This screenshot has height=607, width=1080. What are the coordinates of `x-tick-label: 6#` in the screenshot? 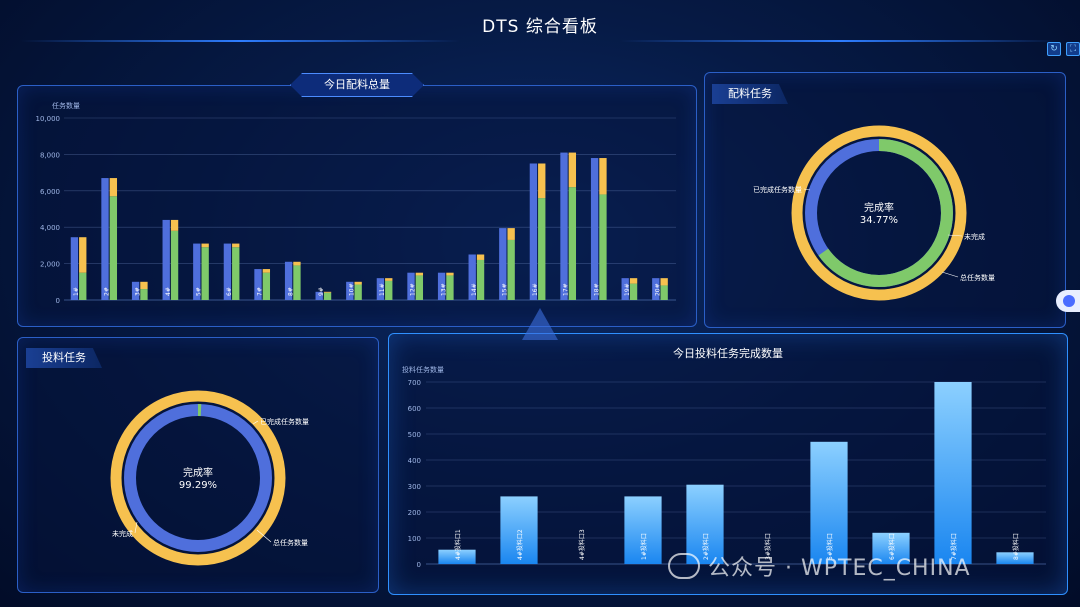 It's located at (229, 291).